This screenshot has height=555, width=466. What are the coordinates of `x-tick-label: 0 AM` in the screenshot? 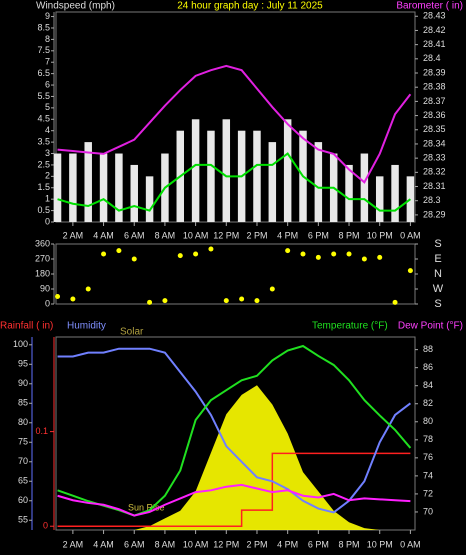 It's located at (410, 544).